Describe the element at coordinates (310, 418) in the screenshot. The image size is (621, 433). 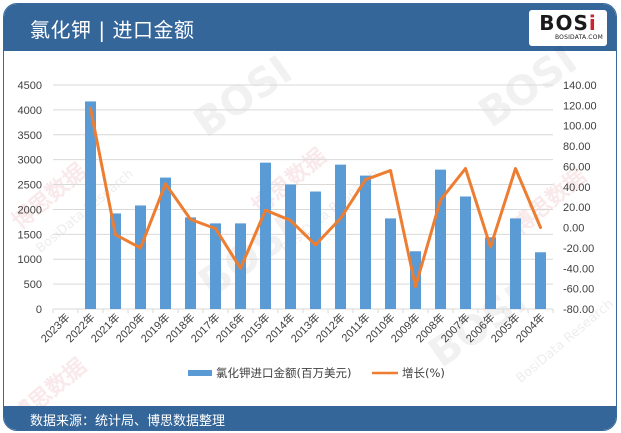
I see `footer-bar: 数据来源：统计局、博思数据整理` at that location.